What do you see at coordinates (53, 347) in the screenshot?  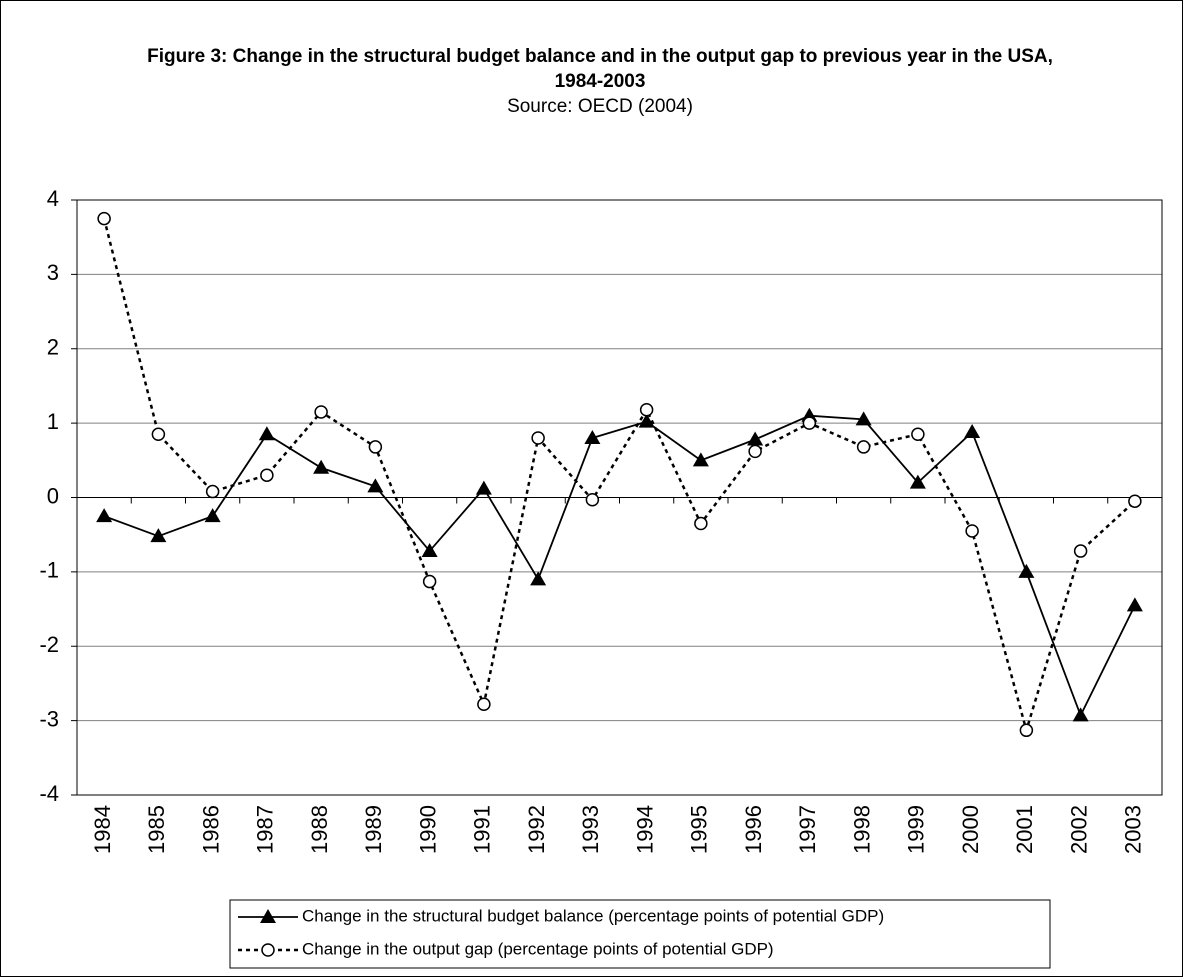 I see `y-tick-label: 2` at bounding box center [53, 347].